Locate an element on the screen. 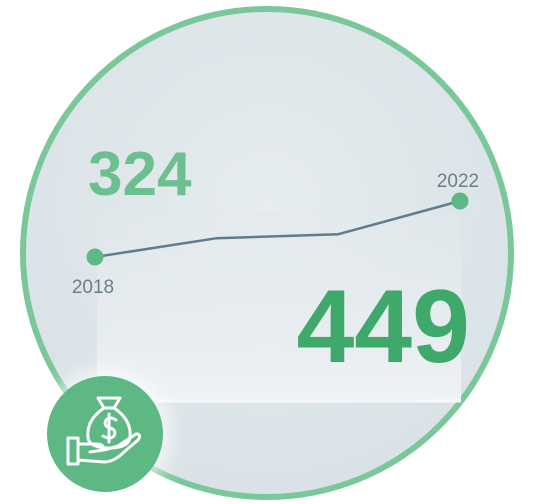  x-label: 2018 is located at coordinates (93, 287).